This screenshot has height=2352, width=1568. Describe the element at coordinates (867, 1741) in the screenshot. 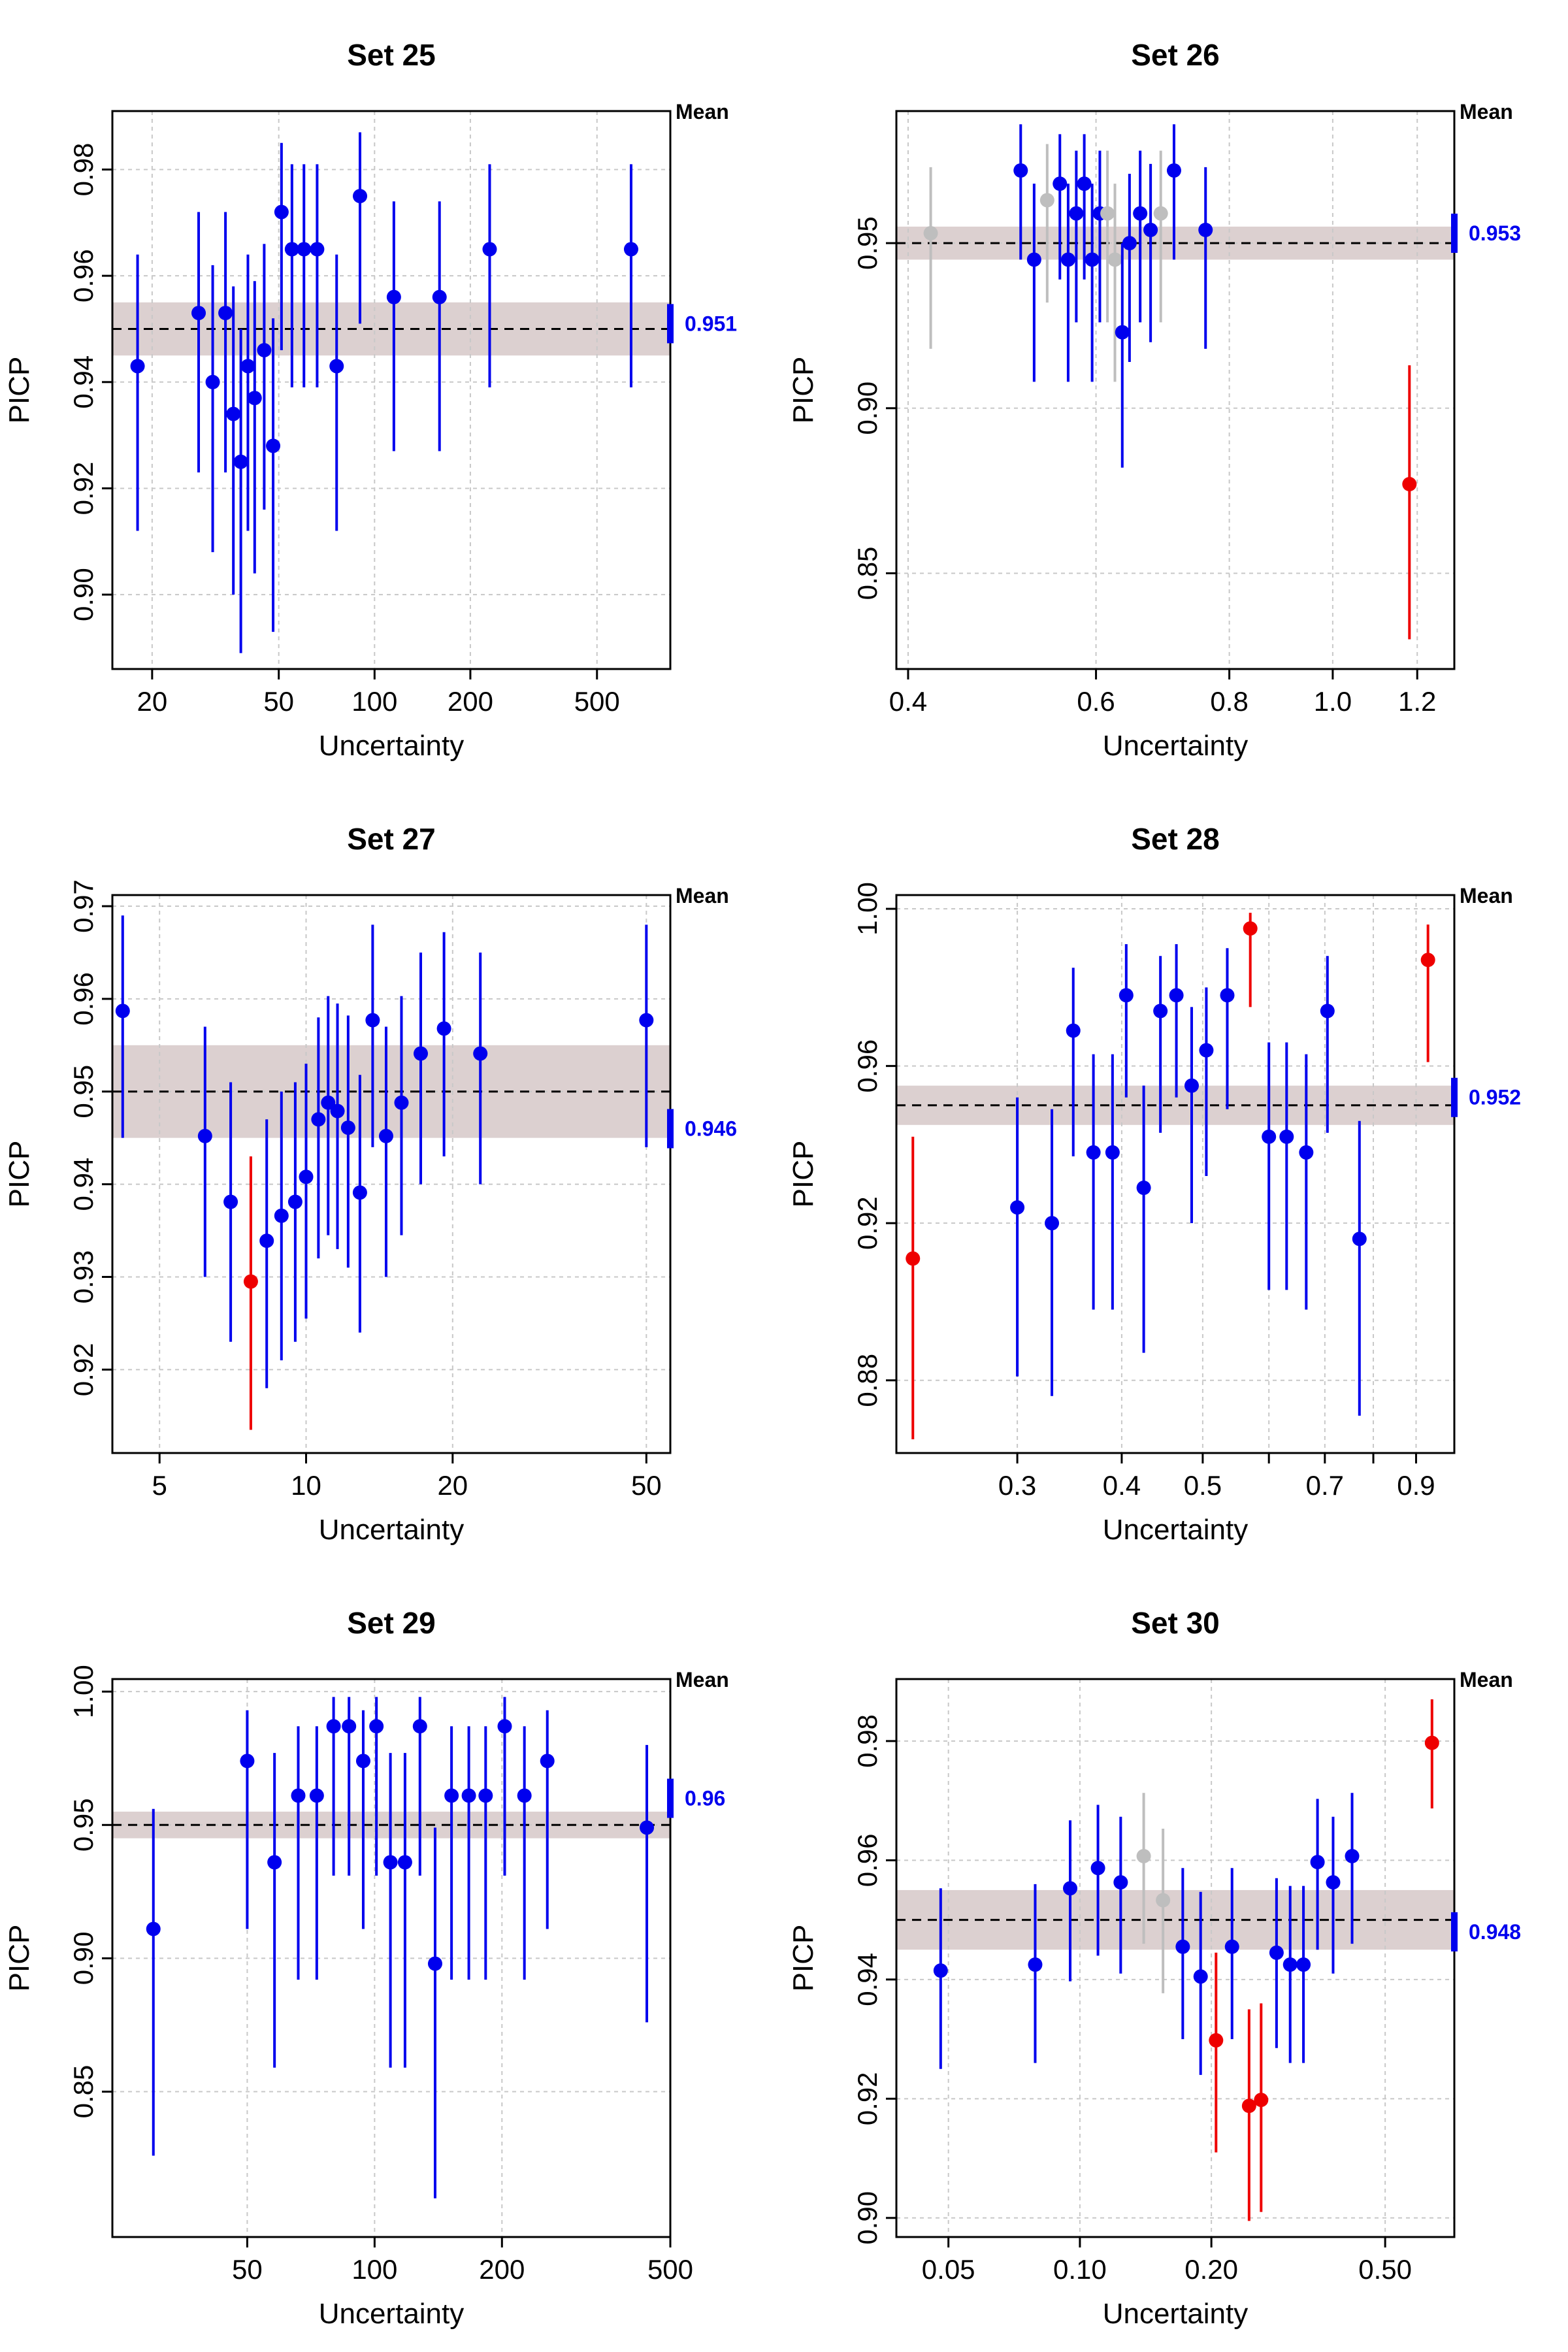

I see `y-tick-label: 0.98` at that location.